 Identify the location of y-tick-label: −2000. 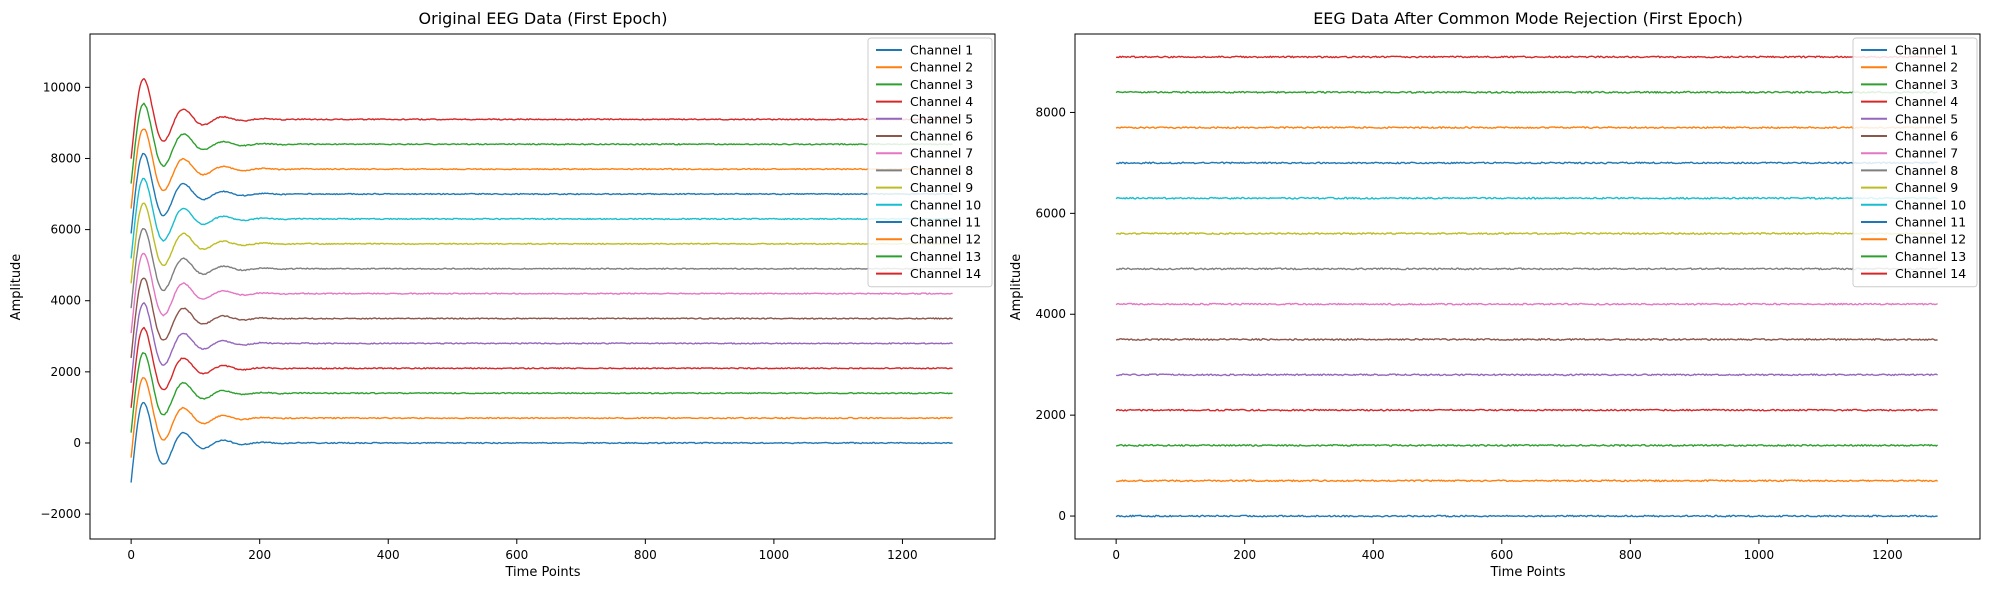
(60, 514).